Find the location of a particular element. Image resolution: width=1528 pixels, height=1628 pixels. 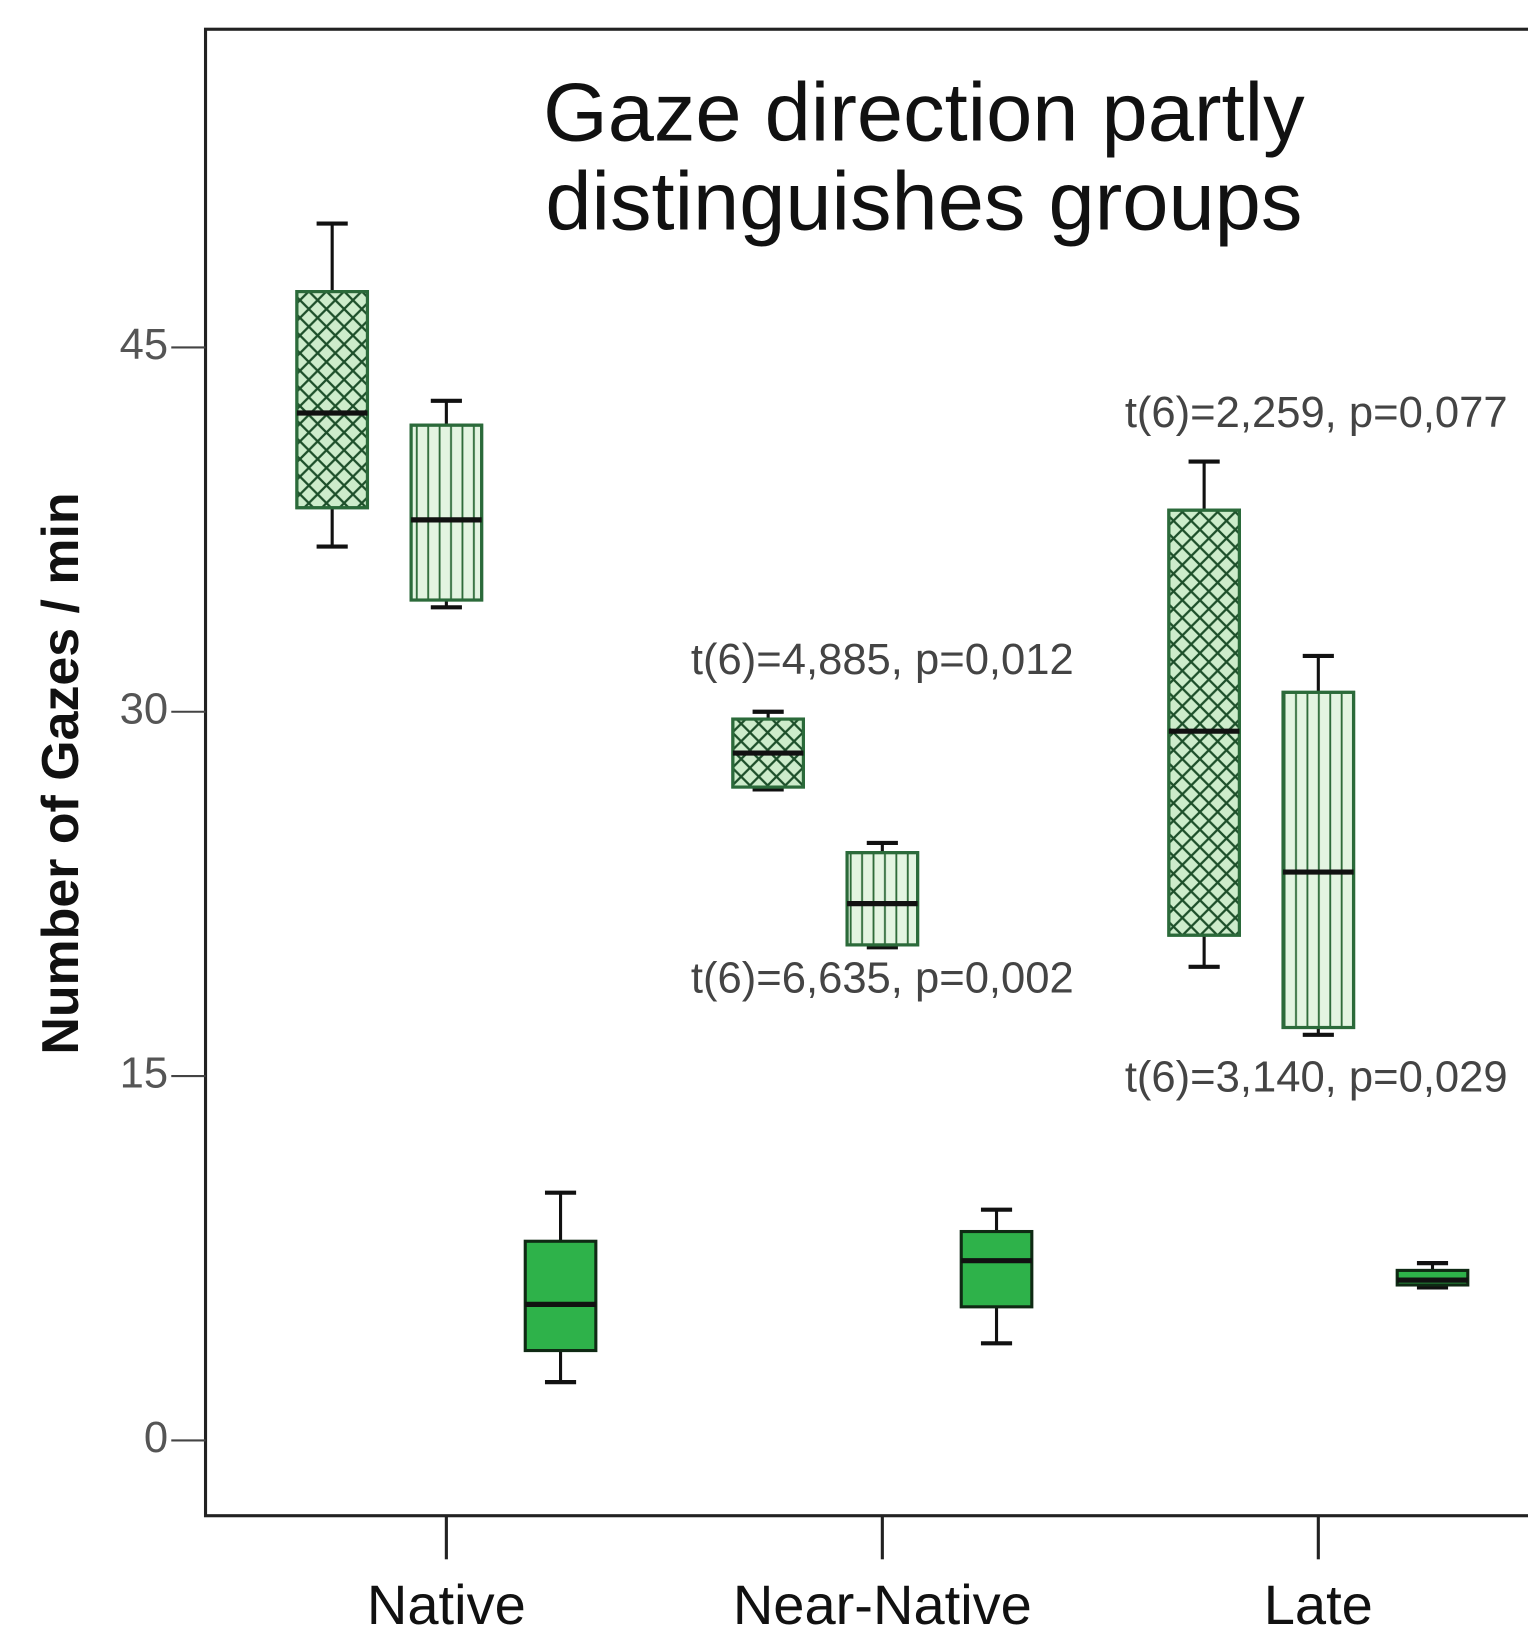

chart-title: Gaze direction partly is located at coordinates (924, 111).